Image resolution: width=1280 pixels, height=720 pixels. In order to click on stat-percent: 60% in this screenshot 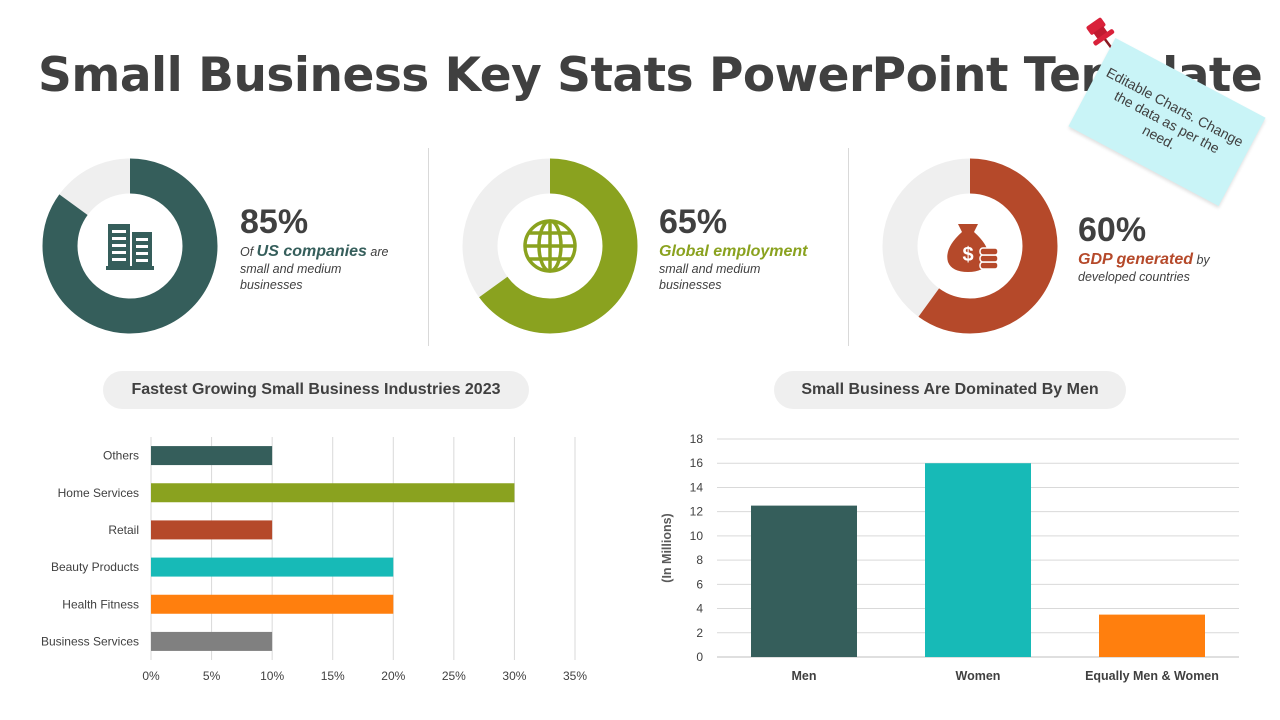, I will do `click(1112, 230)`.